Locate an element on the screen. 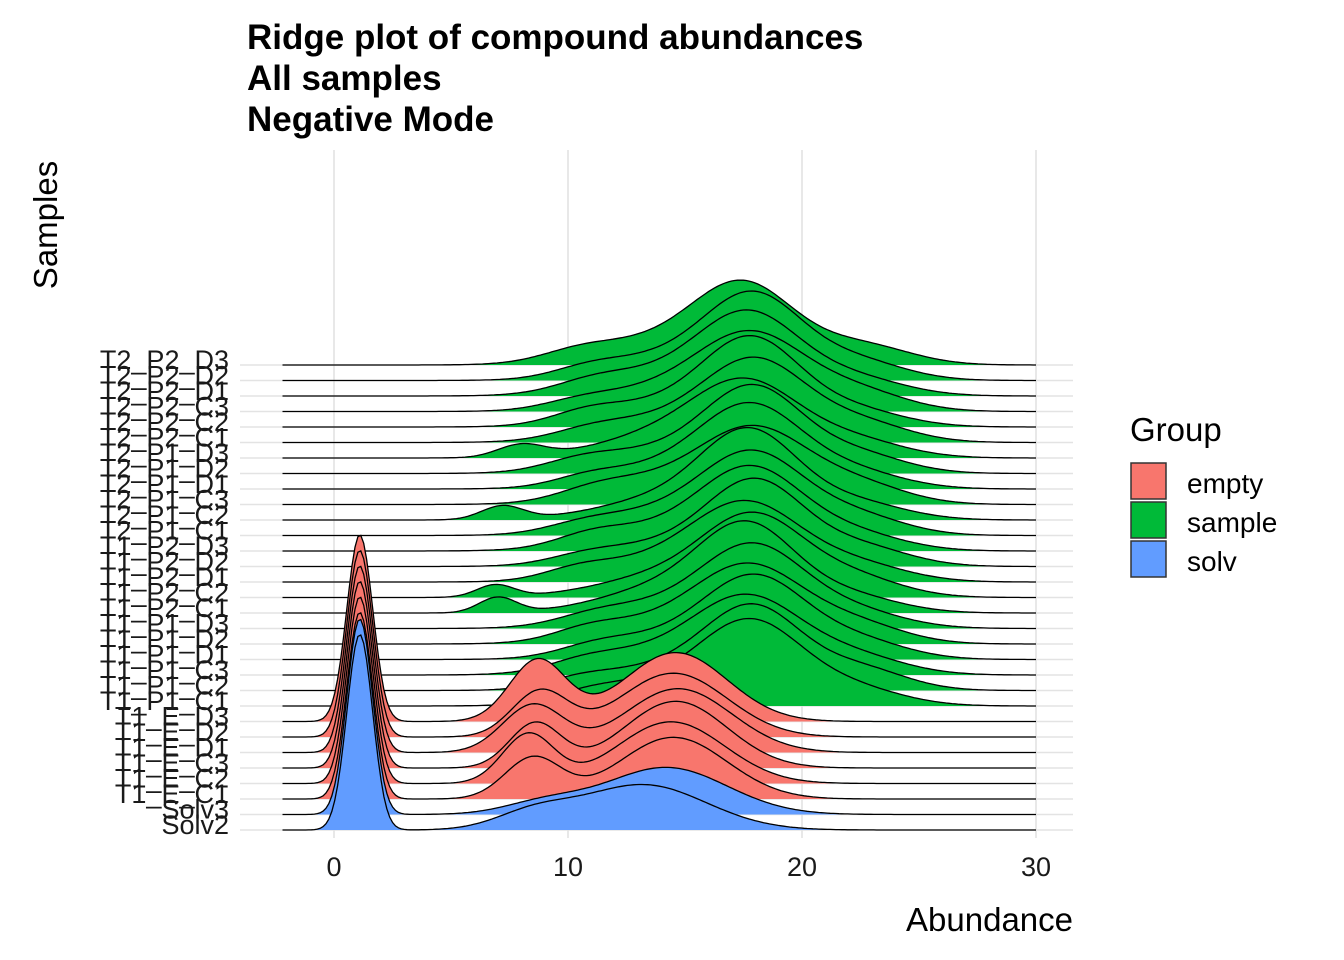 The width and height of the screenshot is (1344, 960). ridge-line-T1_P2_D1 is located at coordinates (659, 541).